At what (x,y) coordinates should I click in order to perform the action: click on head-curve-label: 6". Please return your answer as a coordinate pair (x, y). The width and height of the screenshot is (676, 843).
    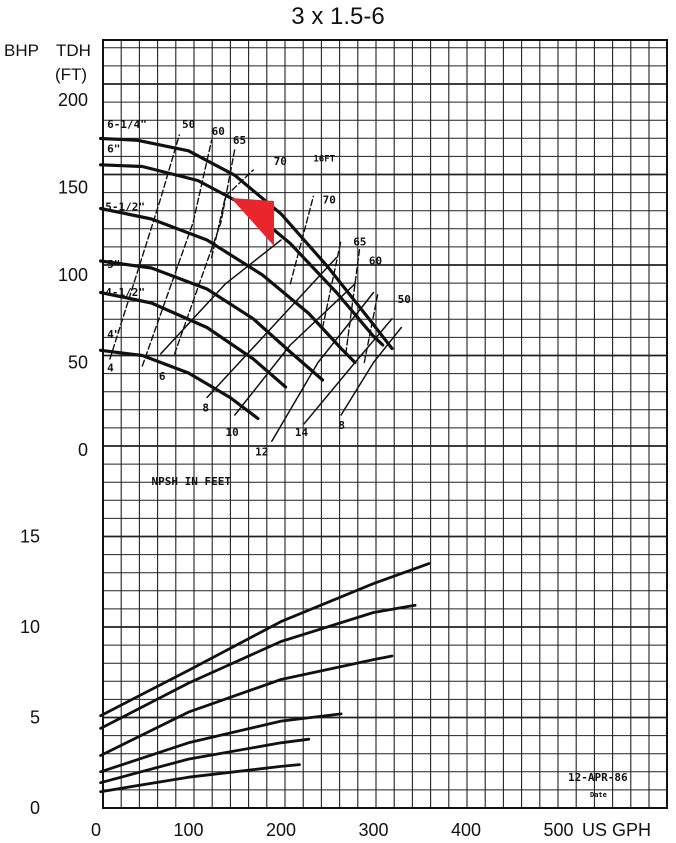
    Looking at the image, I should click on (113, 149).